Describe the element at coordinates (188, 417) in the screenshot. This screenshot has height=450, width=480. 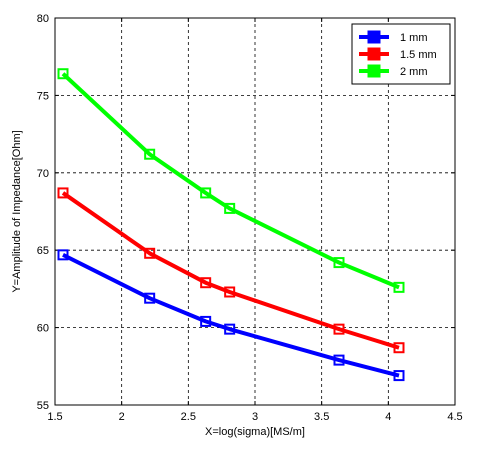
I see `x-tick-label: 2.5` at that location.